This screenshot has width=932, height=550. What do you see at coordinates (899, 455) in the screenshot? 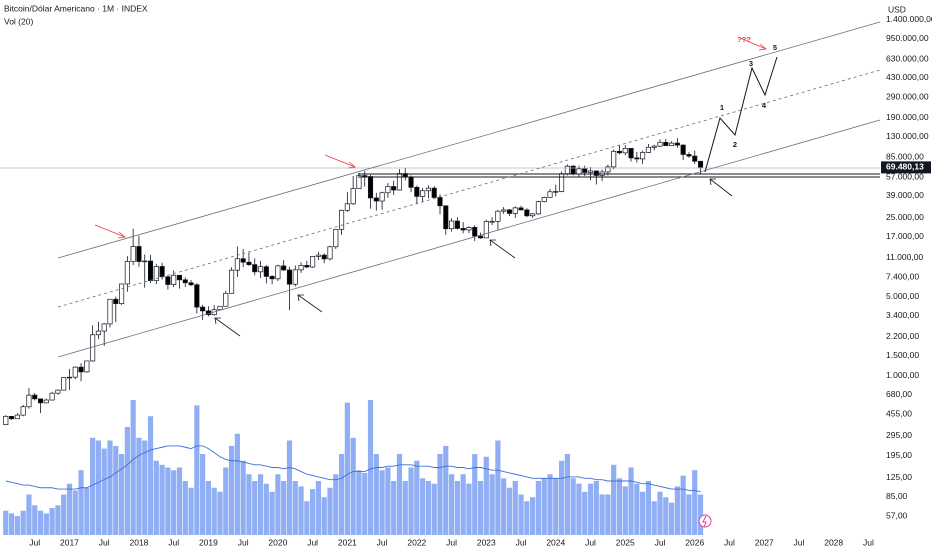
I see `y-tick-label: 195,00` at bounding box center [899, 455].